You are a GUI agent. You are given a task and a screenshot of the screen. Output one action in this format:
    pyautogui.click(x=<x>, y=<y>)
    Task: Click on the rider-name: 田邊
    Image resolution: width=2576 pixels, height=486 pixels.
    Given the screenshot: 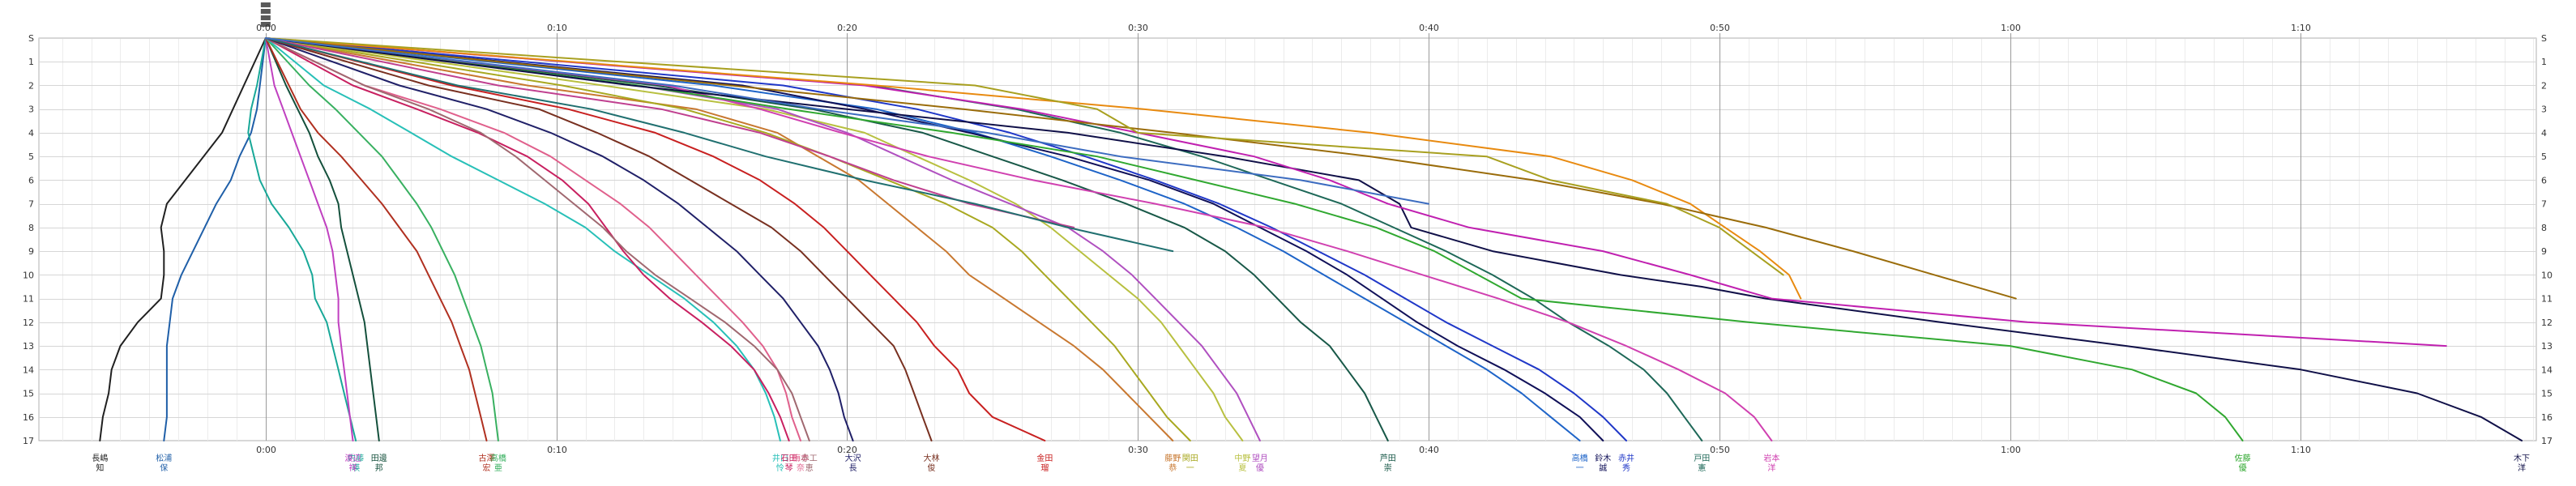 What is the action you would take?
    pyautogui.click(x=379, y=458)
    